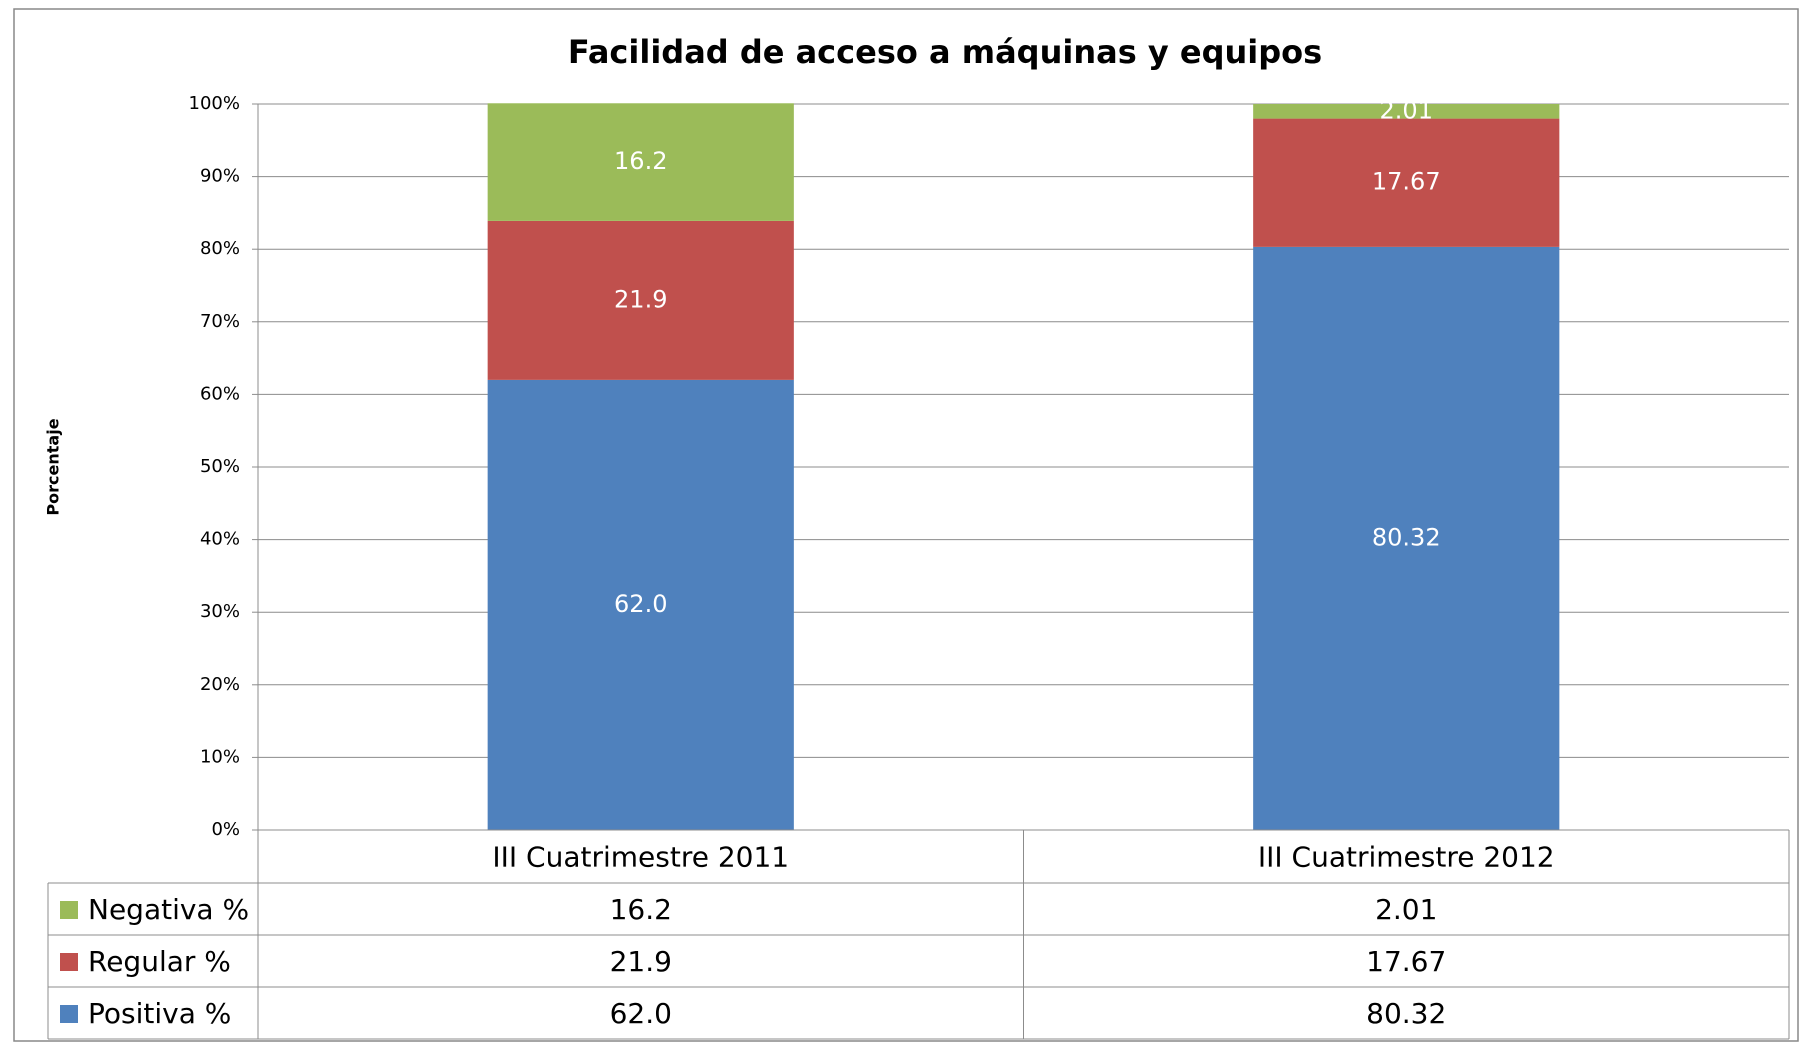 The width and height of the screenshot is (1800, 1043). I want to click on y-tick-label: 70%, so click(220, 321).